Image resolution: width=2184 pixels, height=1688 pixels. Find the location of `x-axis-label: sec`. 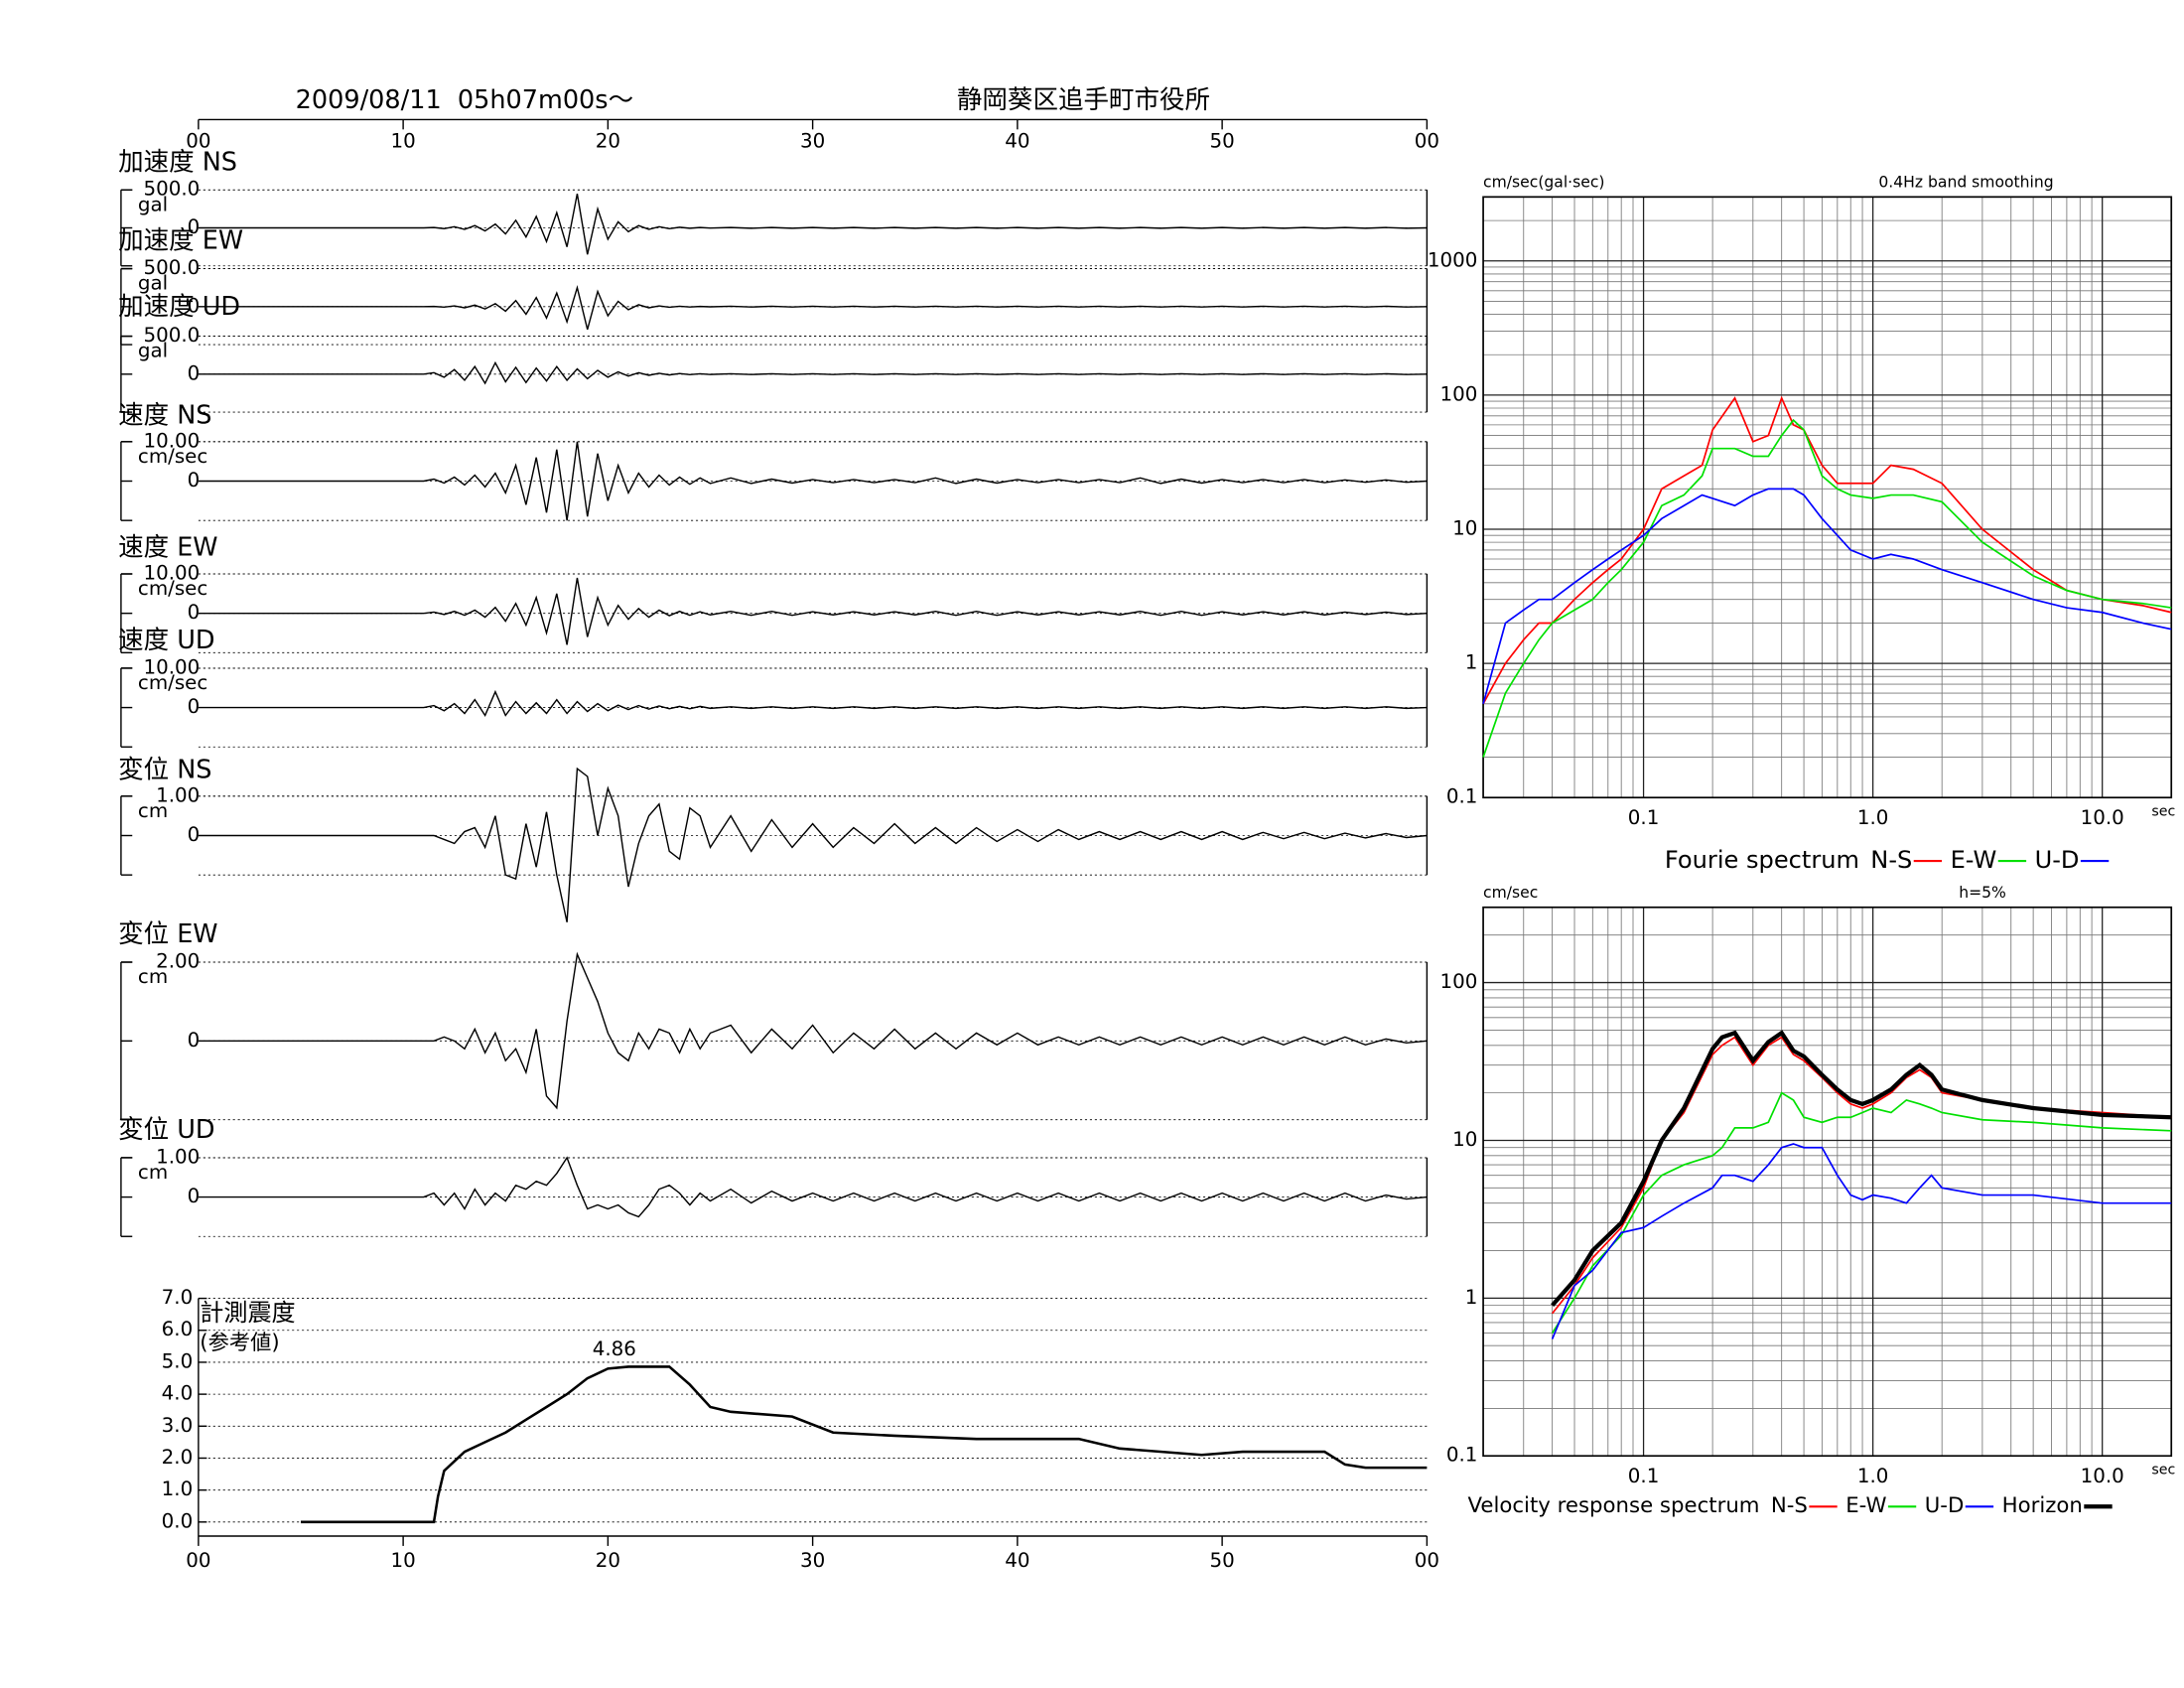

x-axis-label: sec is located at coordinates (2163, 1469).